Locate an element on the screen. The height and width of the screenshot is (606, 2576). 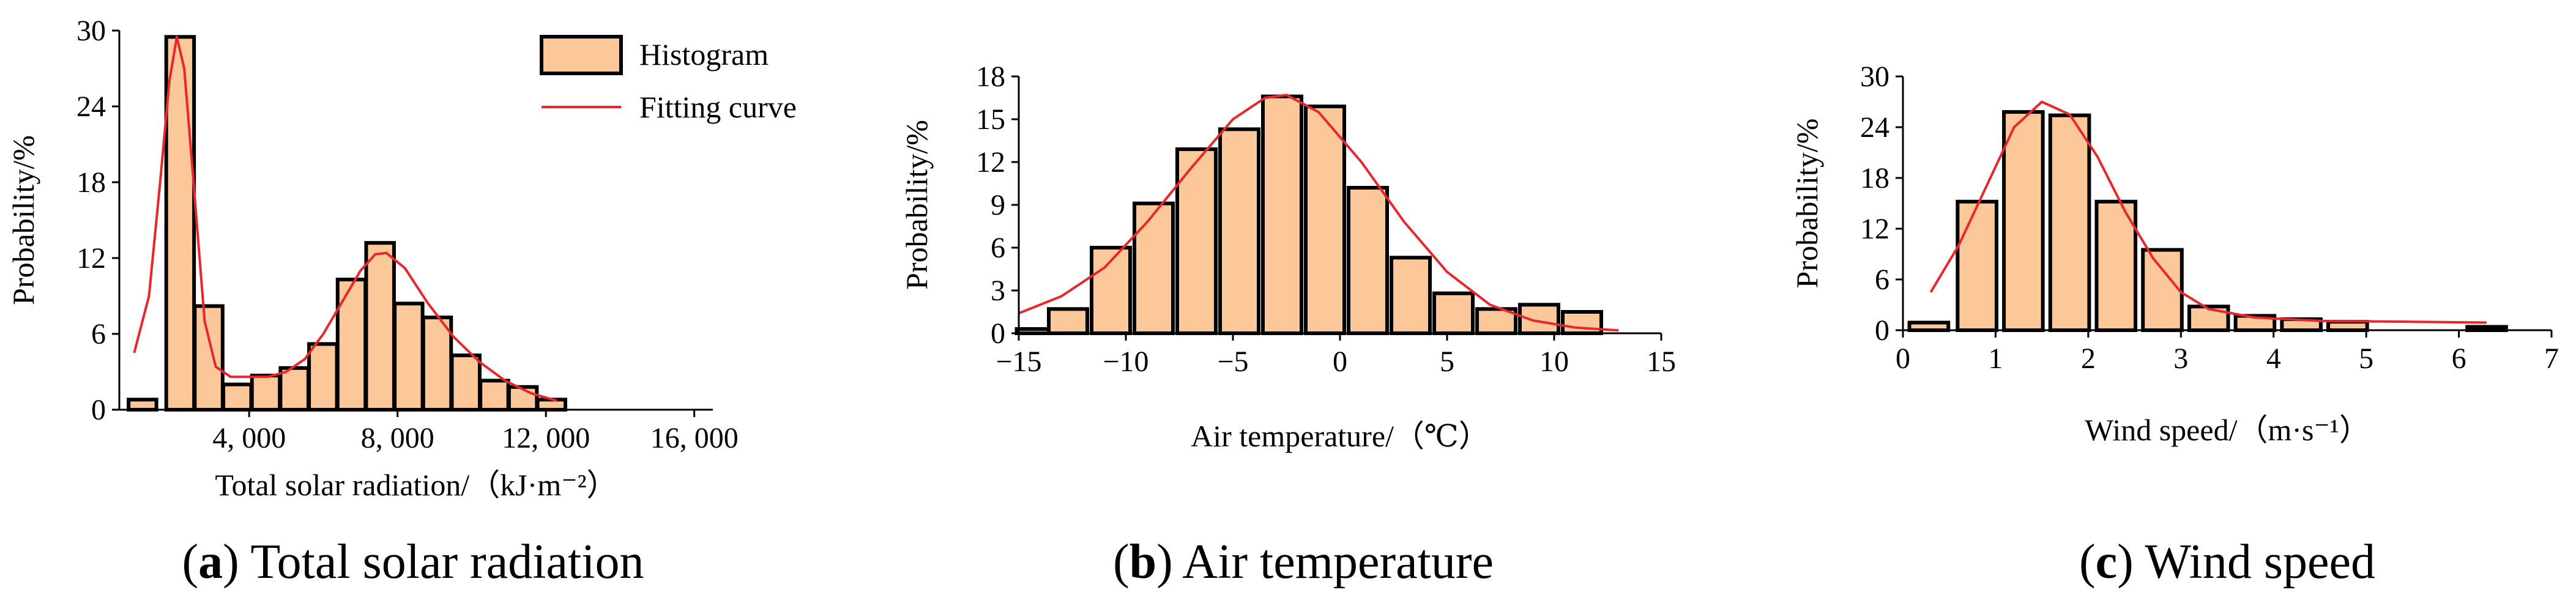
y-tick-label: 3 is located at coordinates (998, 291).